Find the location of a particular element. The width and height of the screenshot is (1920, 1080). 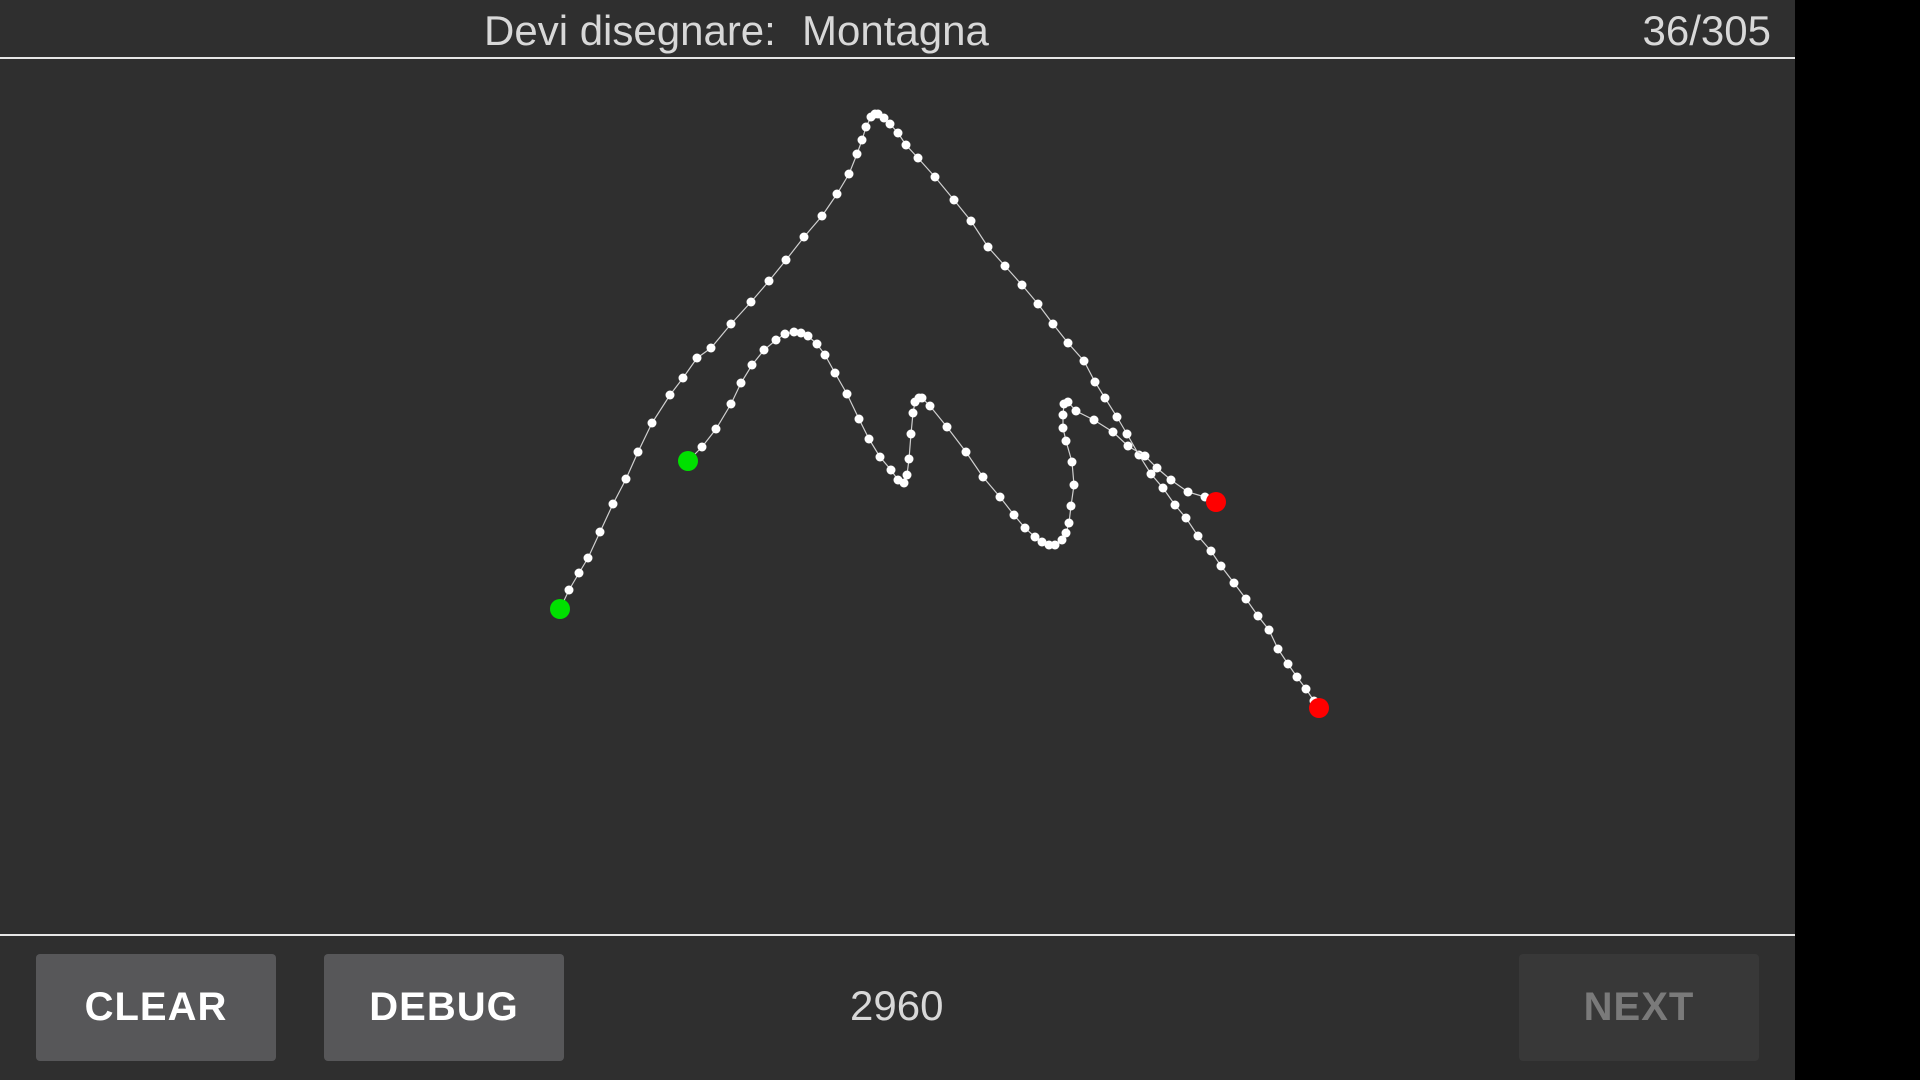

prompt-label: Devi disegnare: is located at coordinates (630, 30).